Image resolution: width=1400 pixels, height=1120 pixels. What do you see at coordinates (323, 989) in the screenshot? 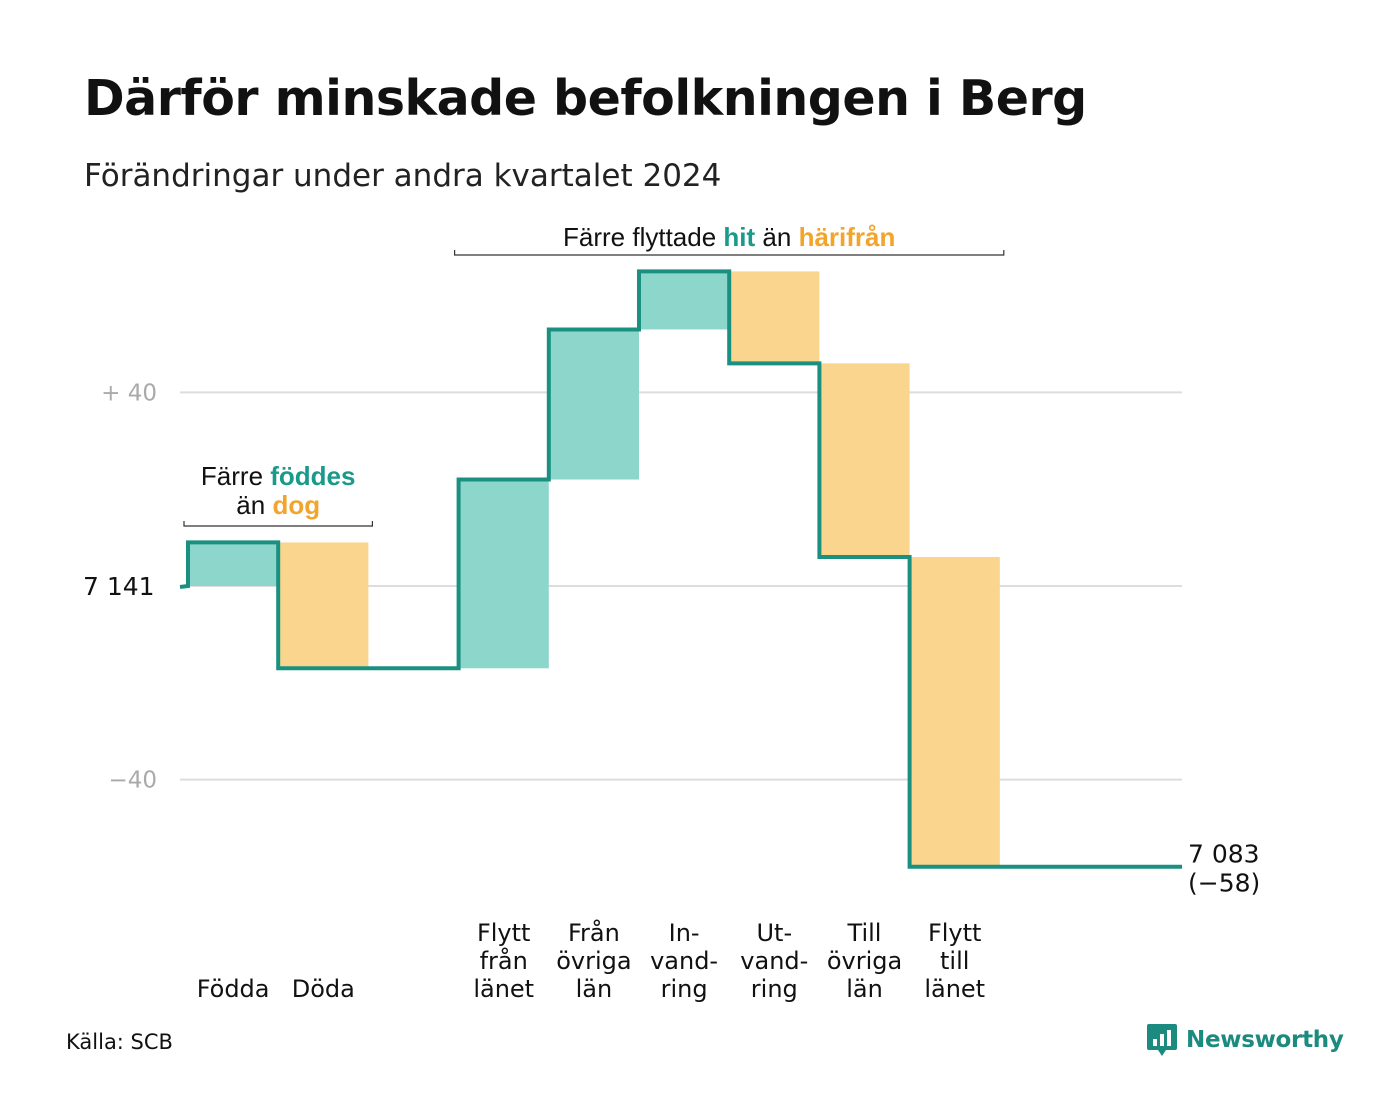
I see `category-label: Döda` at bounding box center [323, 989].